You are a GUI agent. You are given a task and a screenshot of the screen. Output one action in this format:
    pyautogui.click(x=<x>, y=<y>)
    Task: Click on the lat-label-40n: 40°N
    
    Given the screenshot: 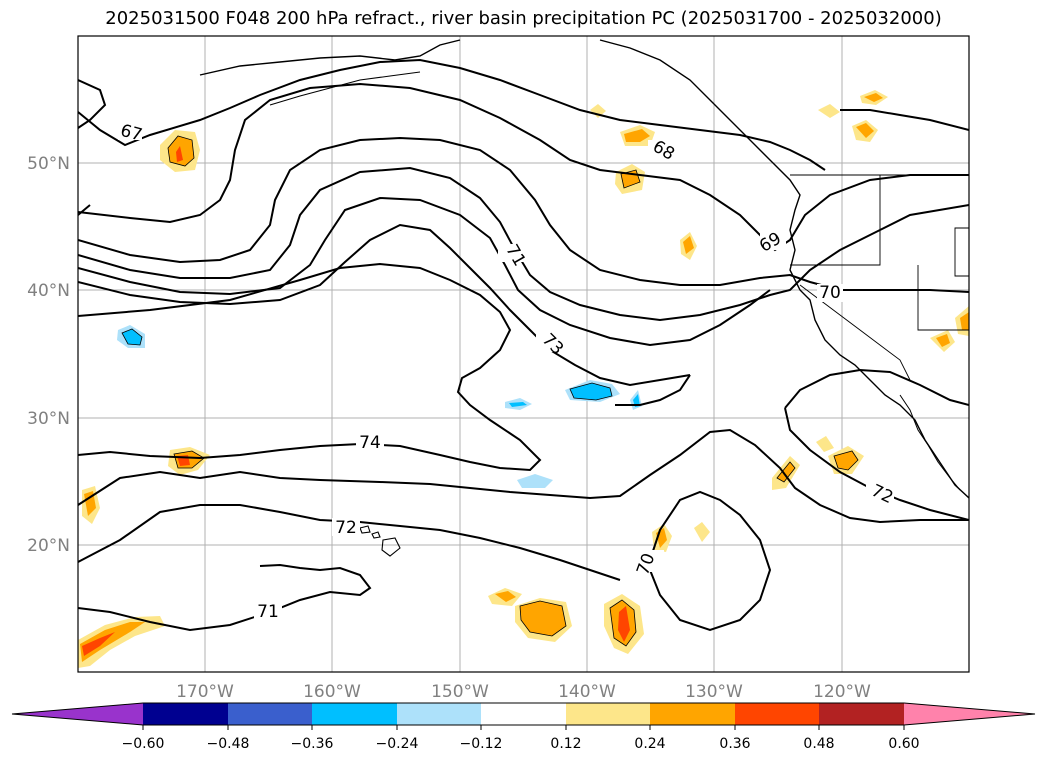 What is the action you would take?
    pyautogui.click(x=48, y=291)
    